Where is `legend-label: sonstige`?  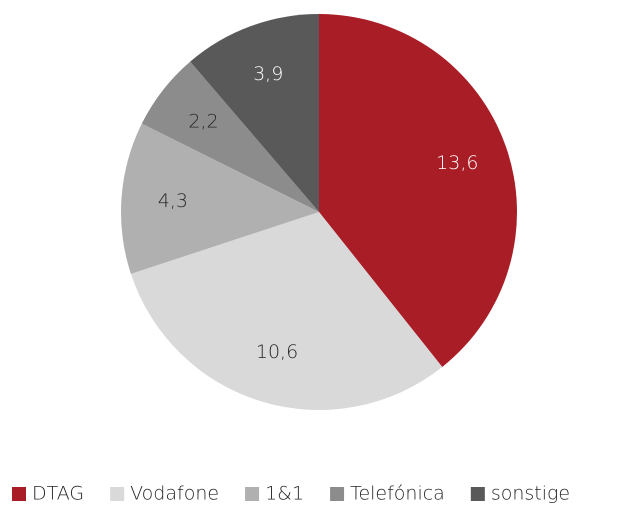 legend-label: sonstige is located at coordinates (530, 494).